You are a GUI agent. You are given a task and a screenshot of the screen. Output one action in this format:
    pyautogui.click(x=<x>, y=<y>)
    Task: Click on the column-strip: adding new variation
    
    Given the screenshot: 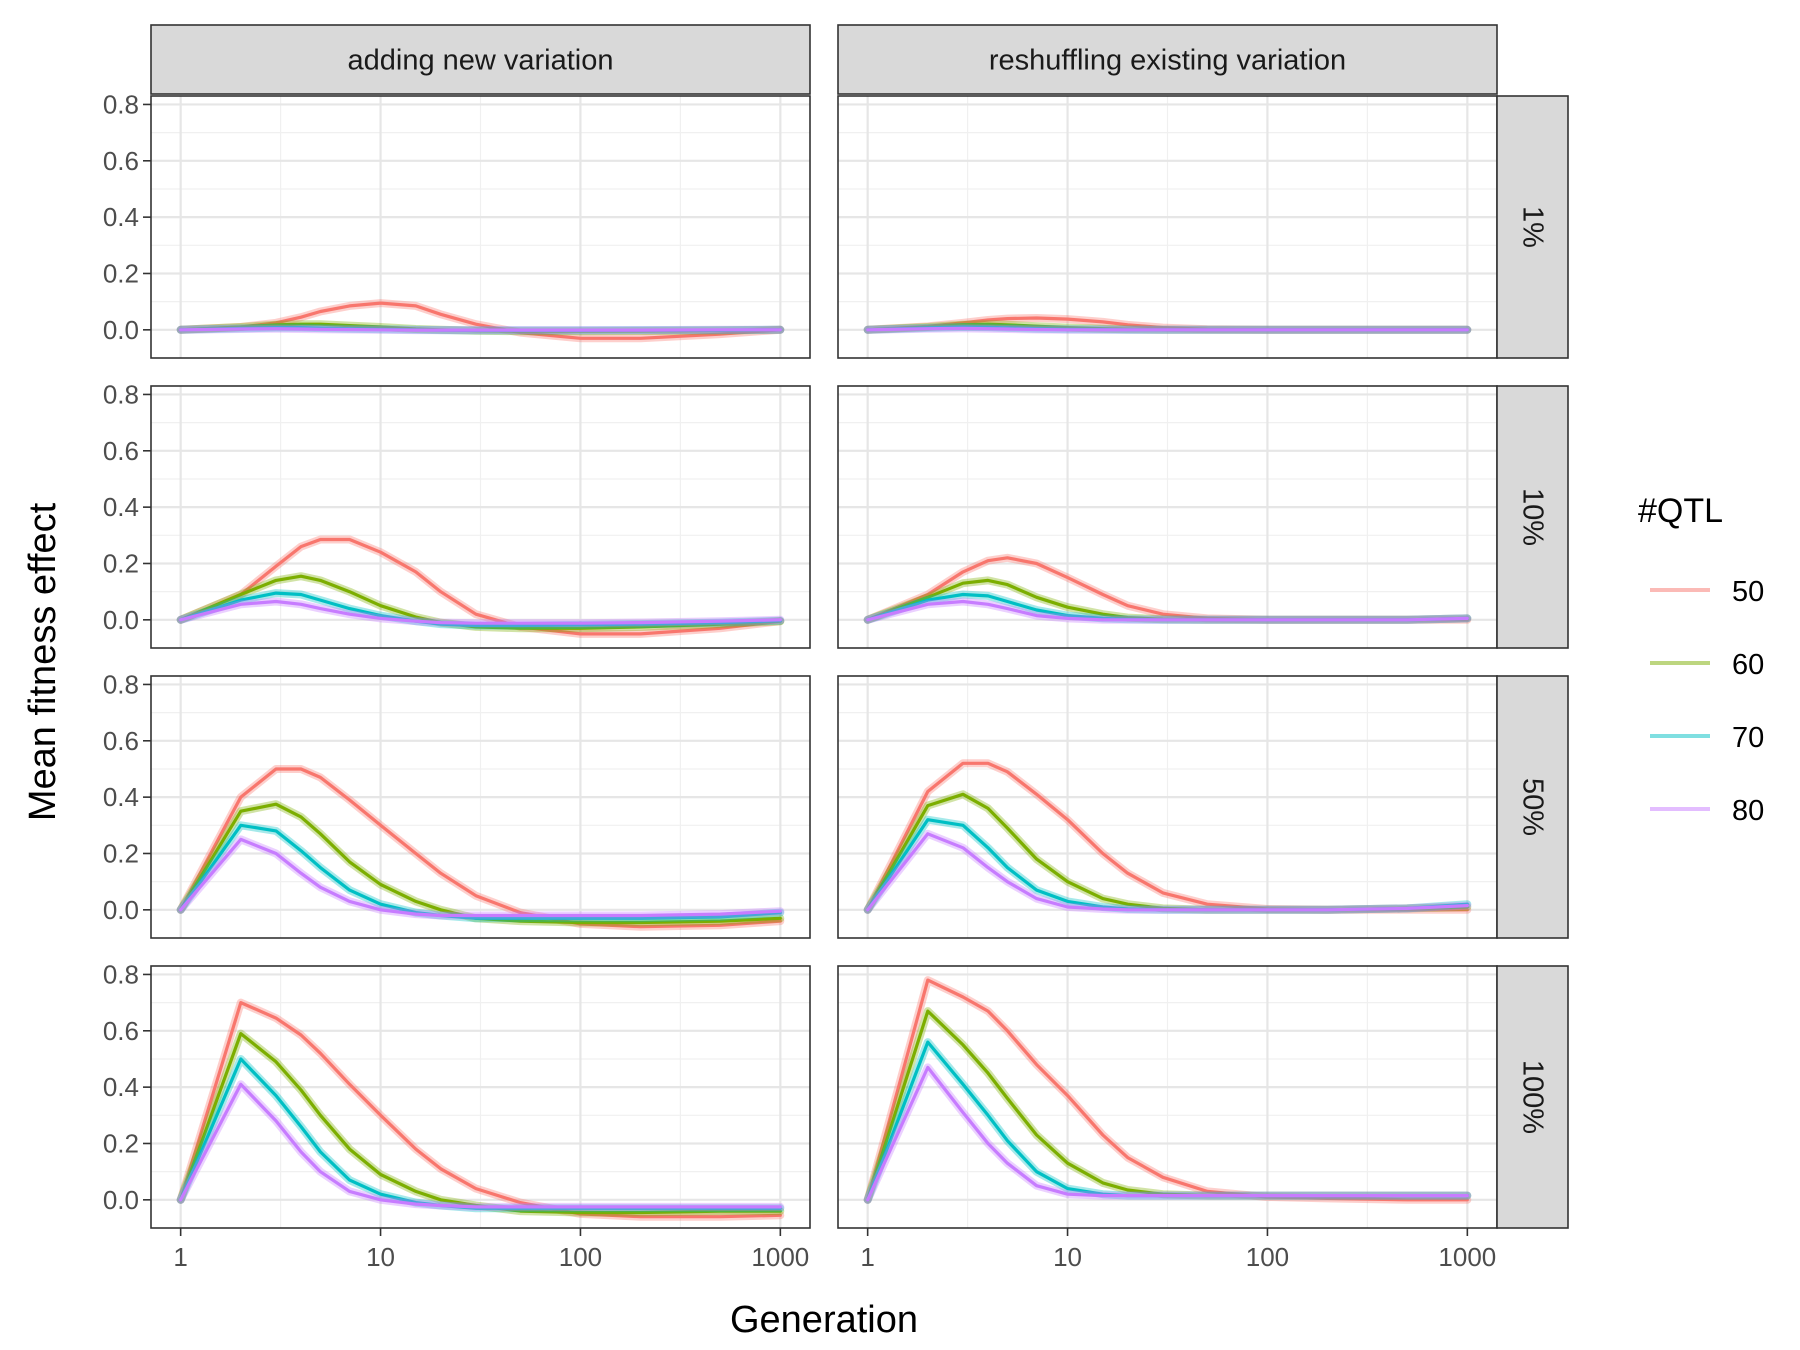 What is the action you would take?
    pyautogui.click(x=480, y=59)
    